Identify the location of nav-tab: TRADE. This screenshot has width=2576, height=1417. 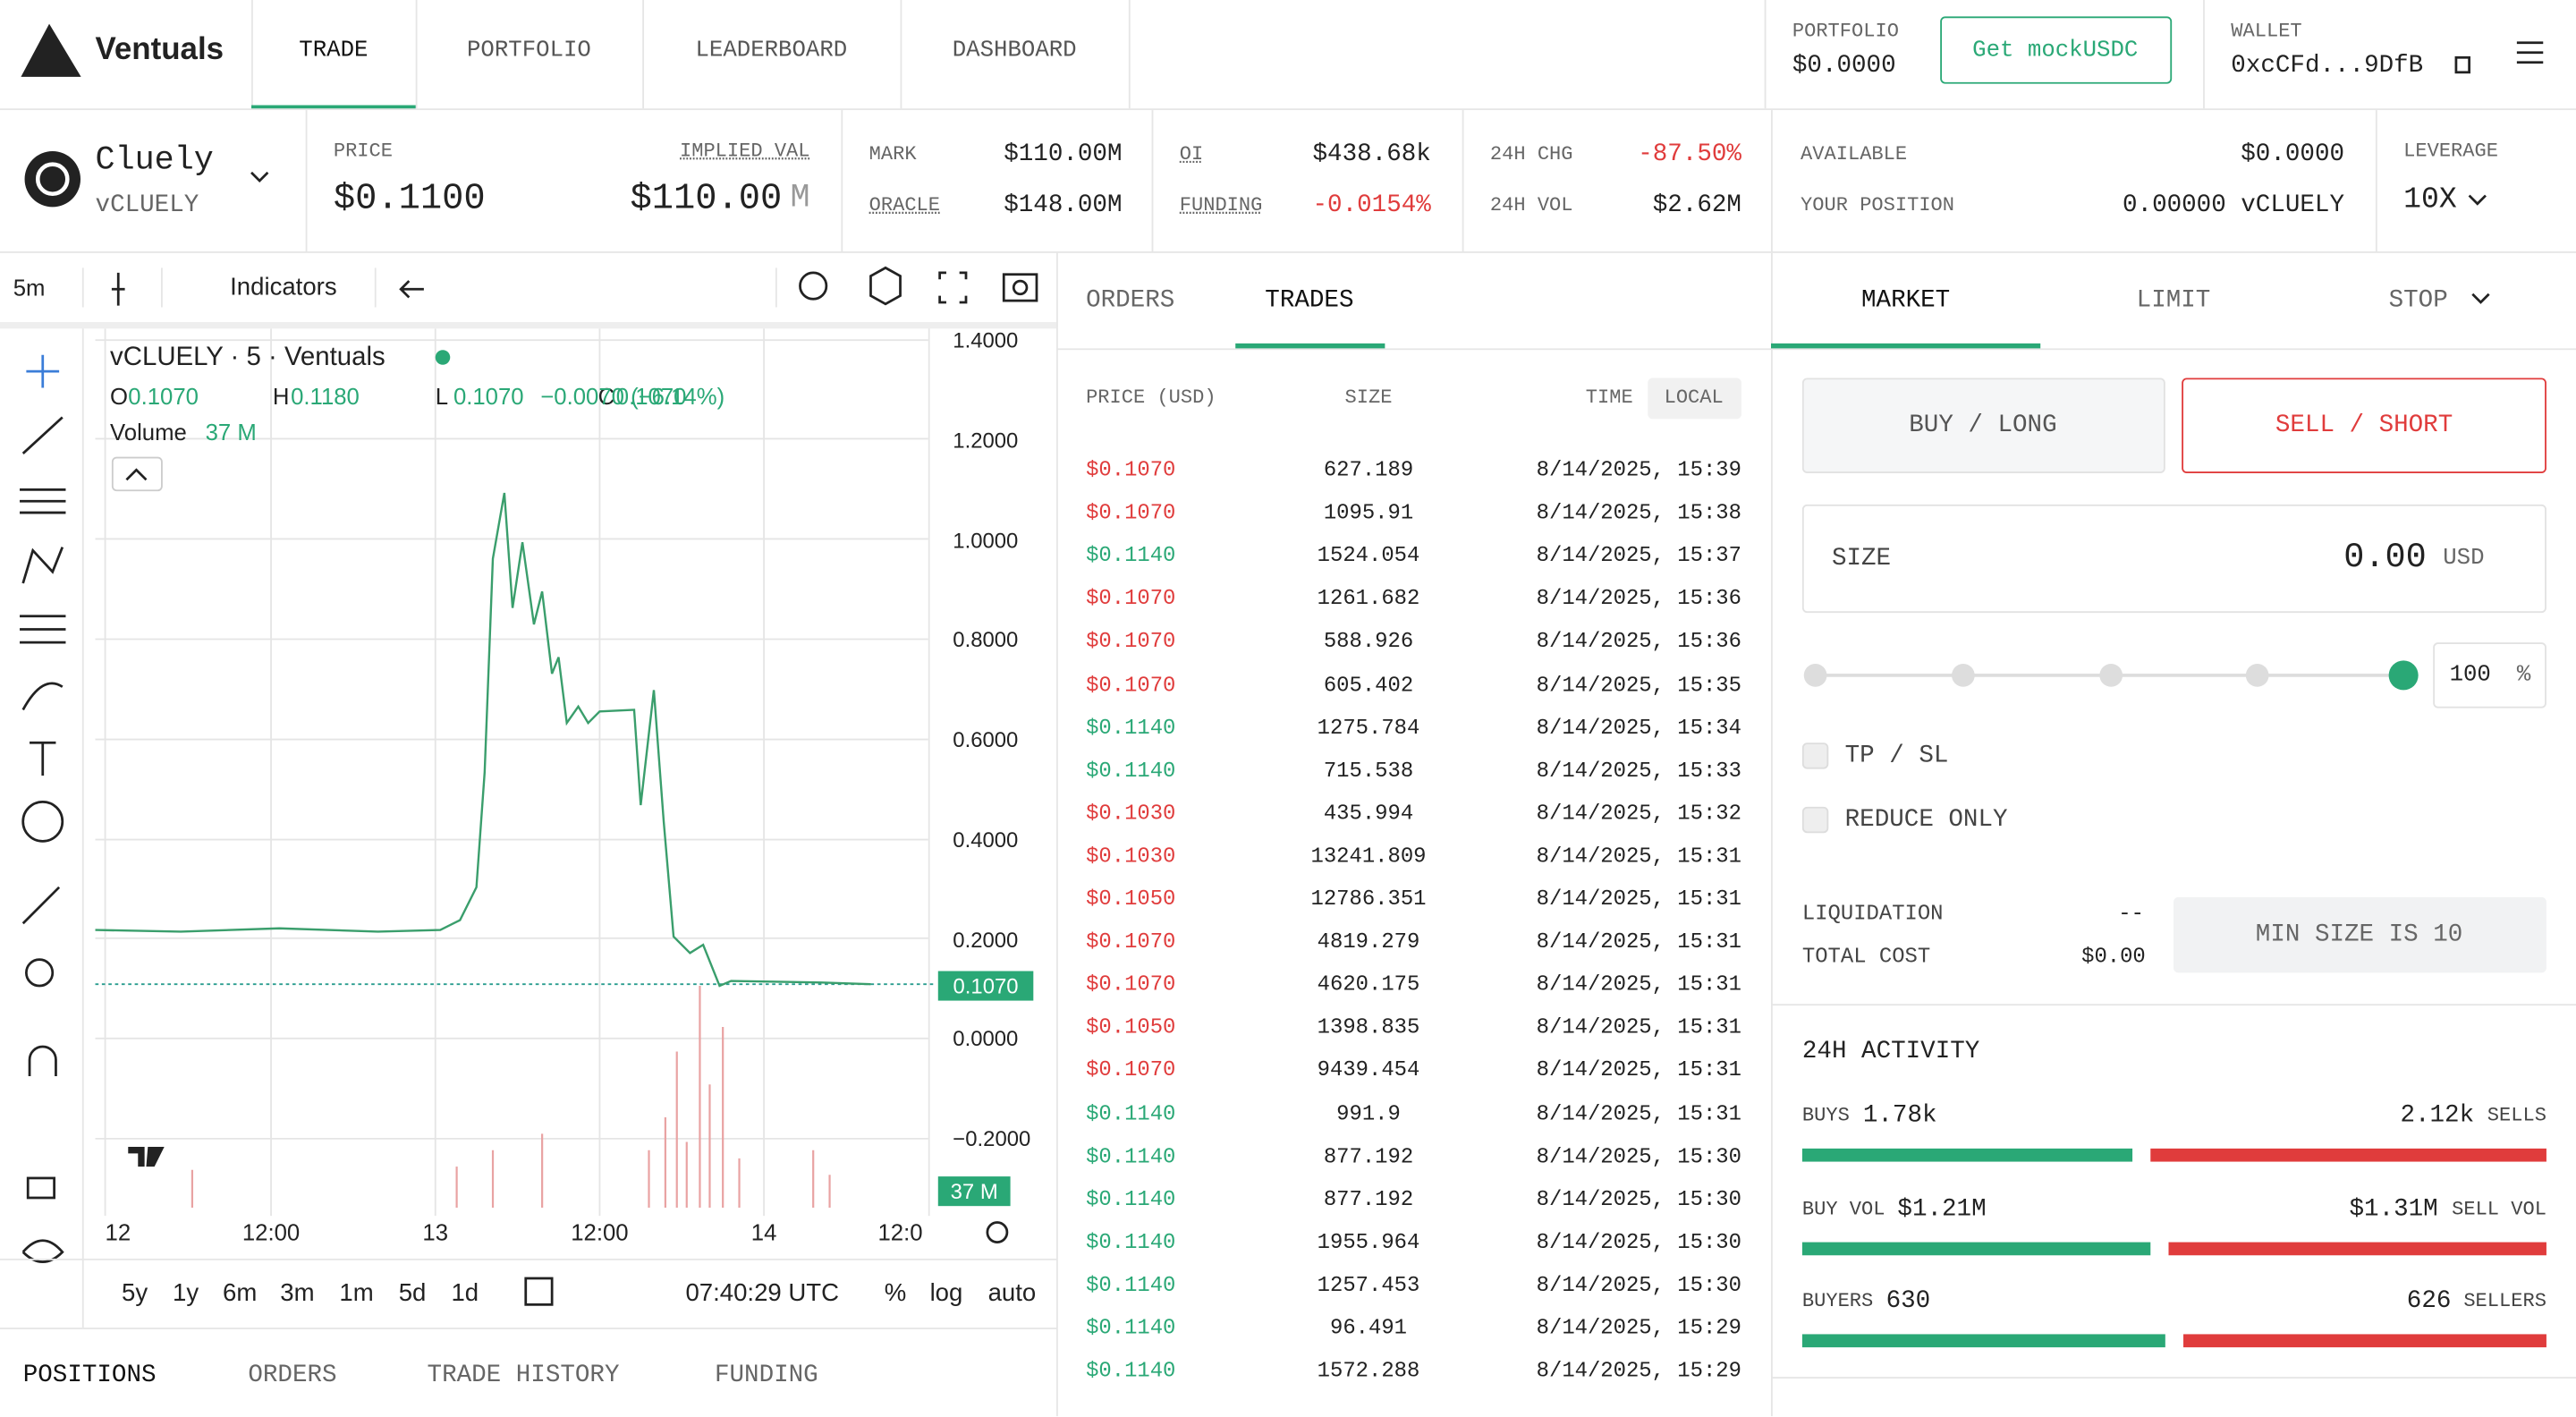
(334, 51).